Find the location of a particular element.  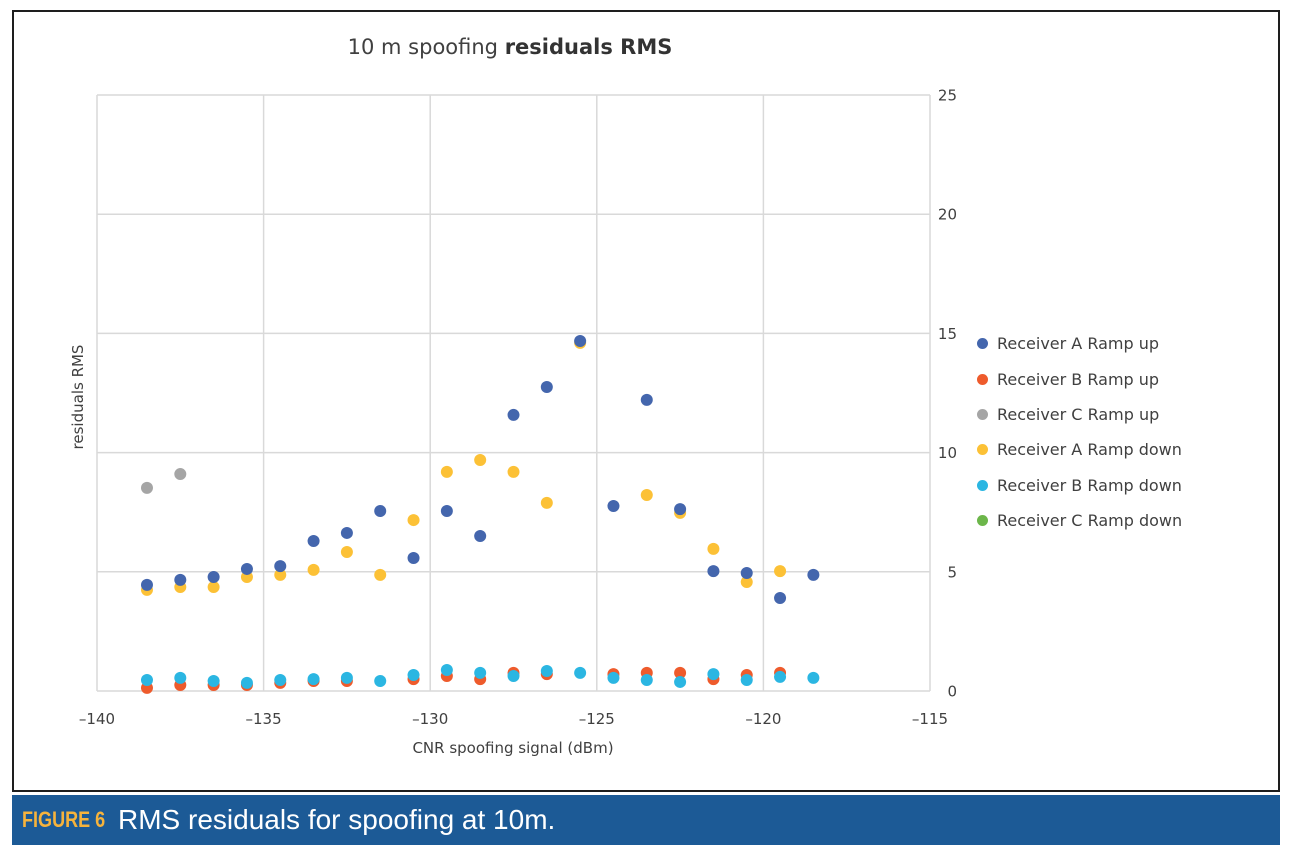

y-tick-label: 20 is located at coordinates (947, 215).